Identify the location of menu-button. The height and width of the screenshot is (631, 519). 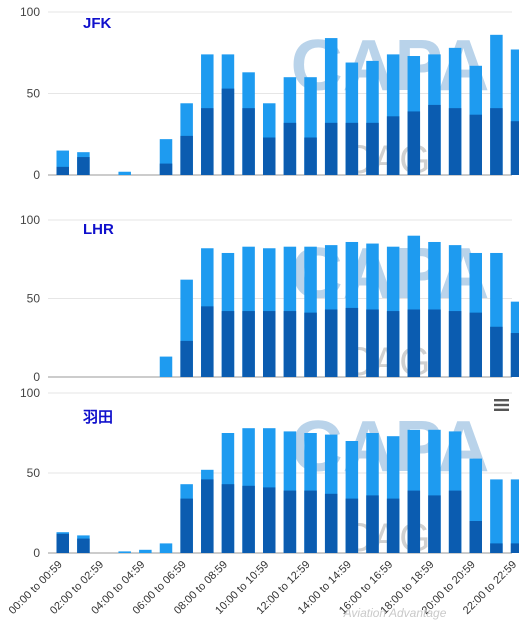
(502, 405).